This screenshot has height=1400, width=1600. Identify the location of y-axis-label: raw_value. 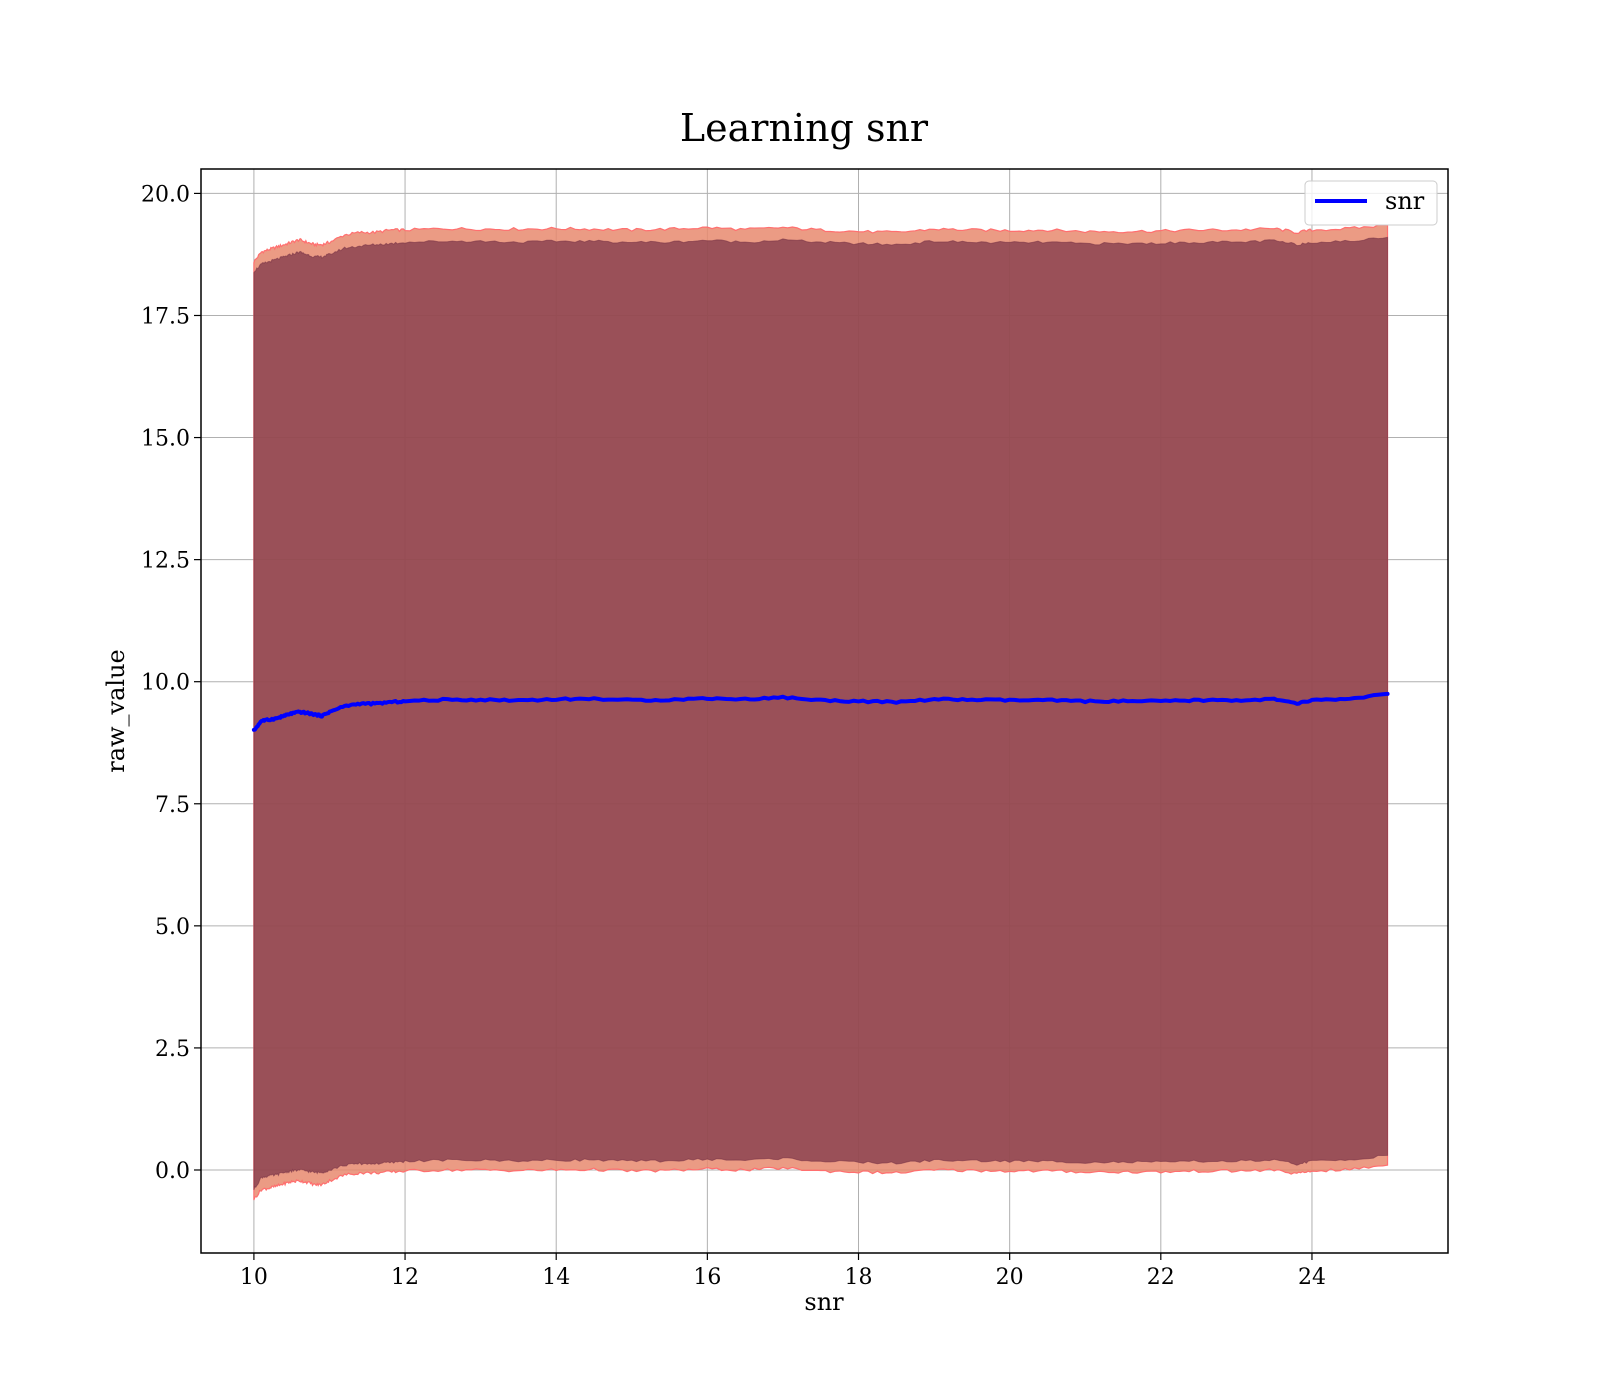
(116, 711).